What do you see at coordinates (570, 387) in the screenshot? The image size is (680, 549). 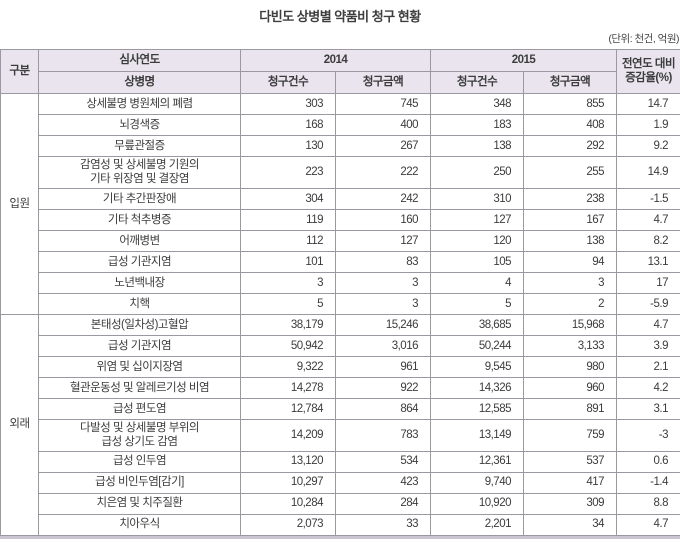 I see `claim-amount-2015-cell: 960` at bounding box center [570, 387].